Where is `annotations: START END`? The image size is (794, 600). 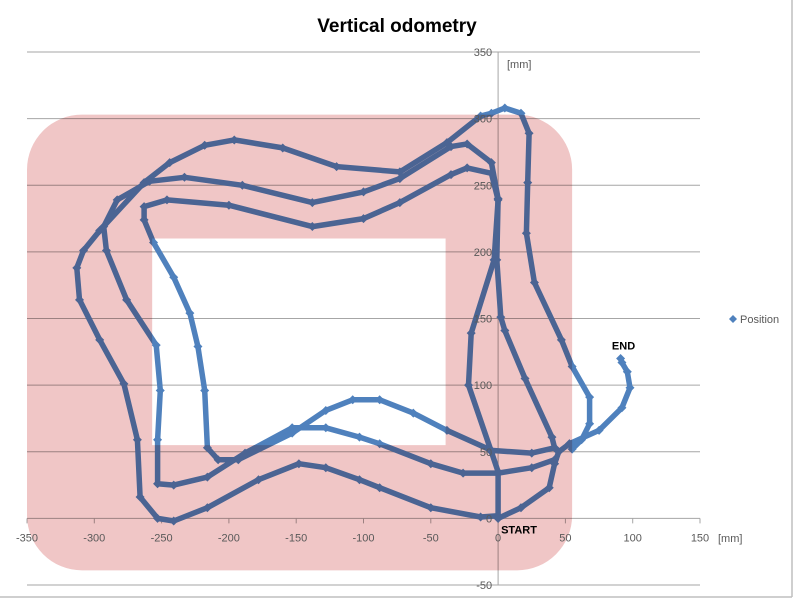
annotations: START END is located at coordinates (568, 438).